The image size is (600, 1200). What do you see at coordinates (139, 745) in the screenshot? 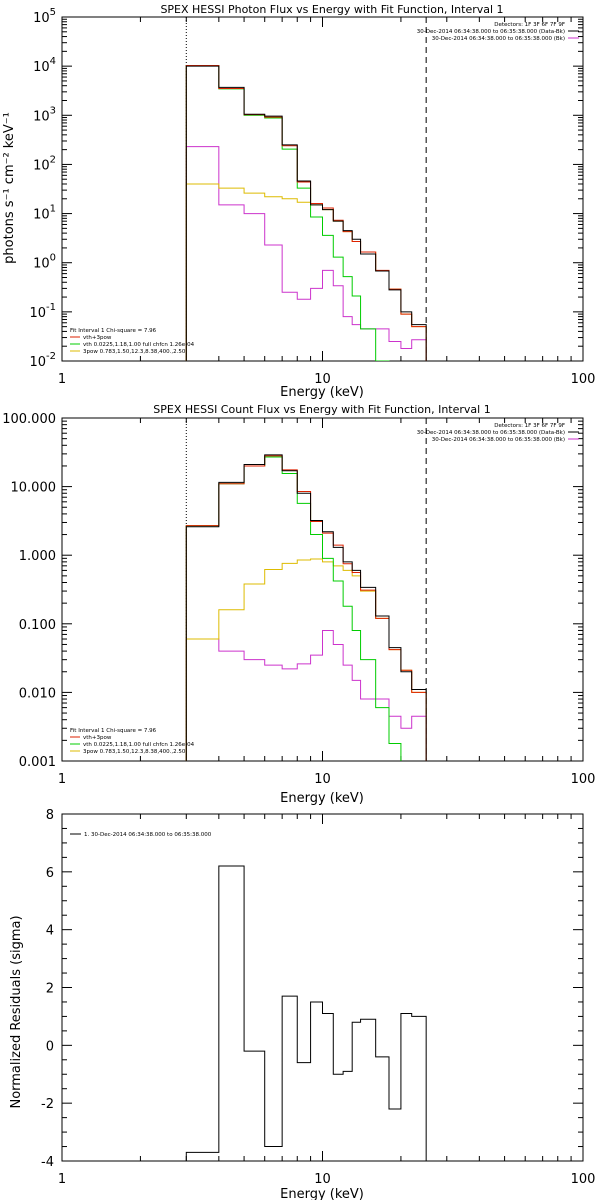
I see `panel2-fit-legend-text: vth 0.0225,1.18,1.00 full chfcn 1.26e-04` at bounding box center [139, 745].